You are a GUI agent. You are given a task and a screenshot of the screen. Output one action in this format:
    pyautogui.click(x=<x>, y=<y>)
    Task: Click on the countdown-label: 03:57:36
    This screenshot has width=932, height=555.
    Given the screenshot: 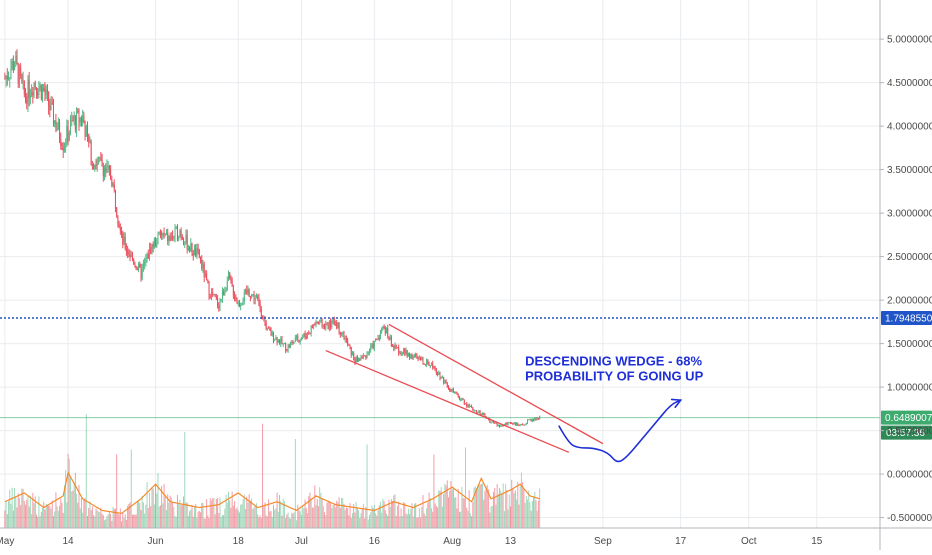 What is the action you would take?
    pyautogui.click(x=905, y=433)
    